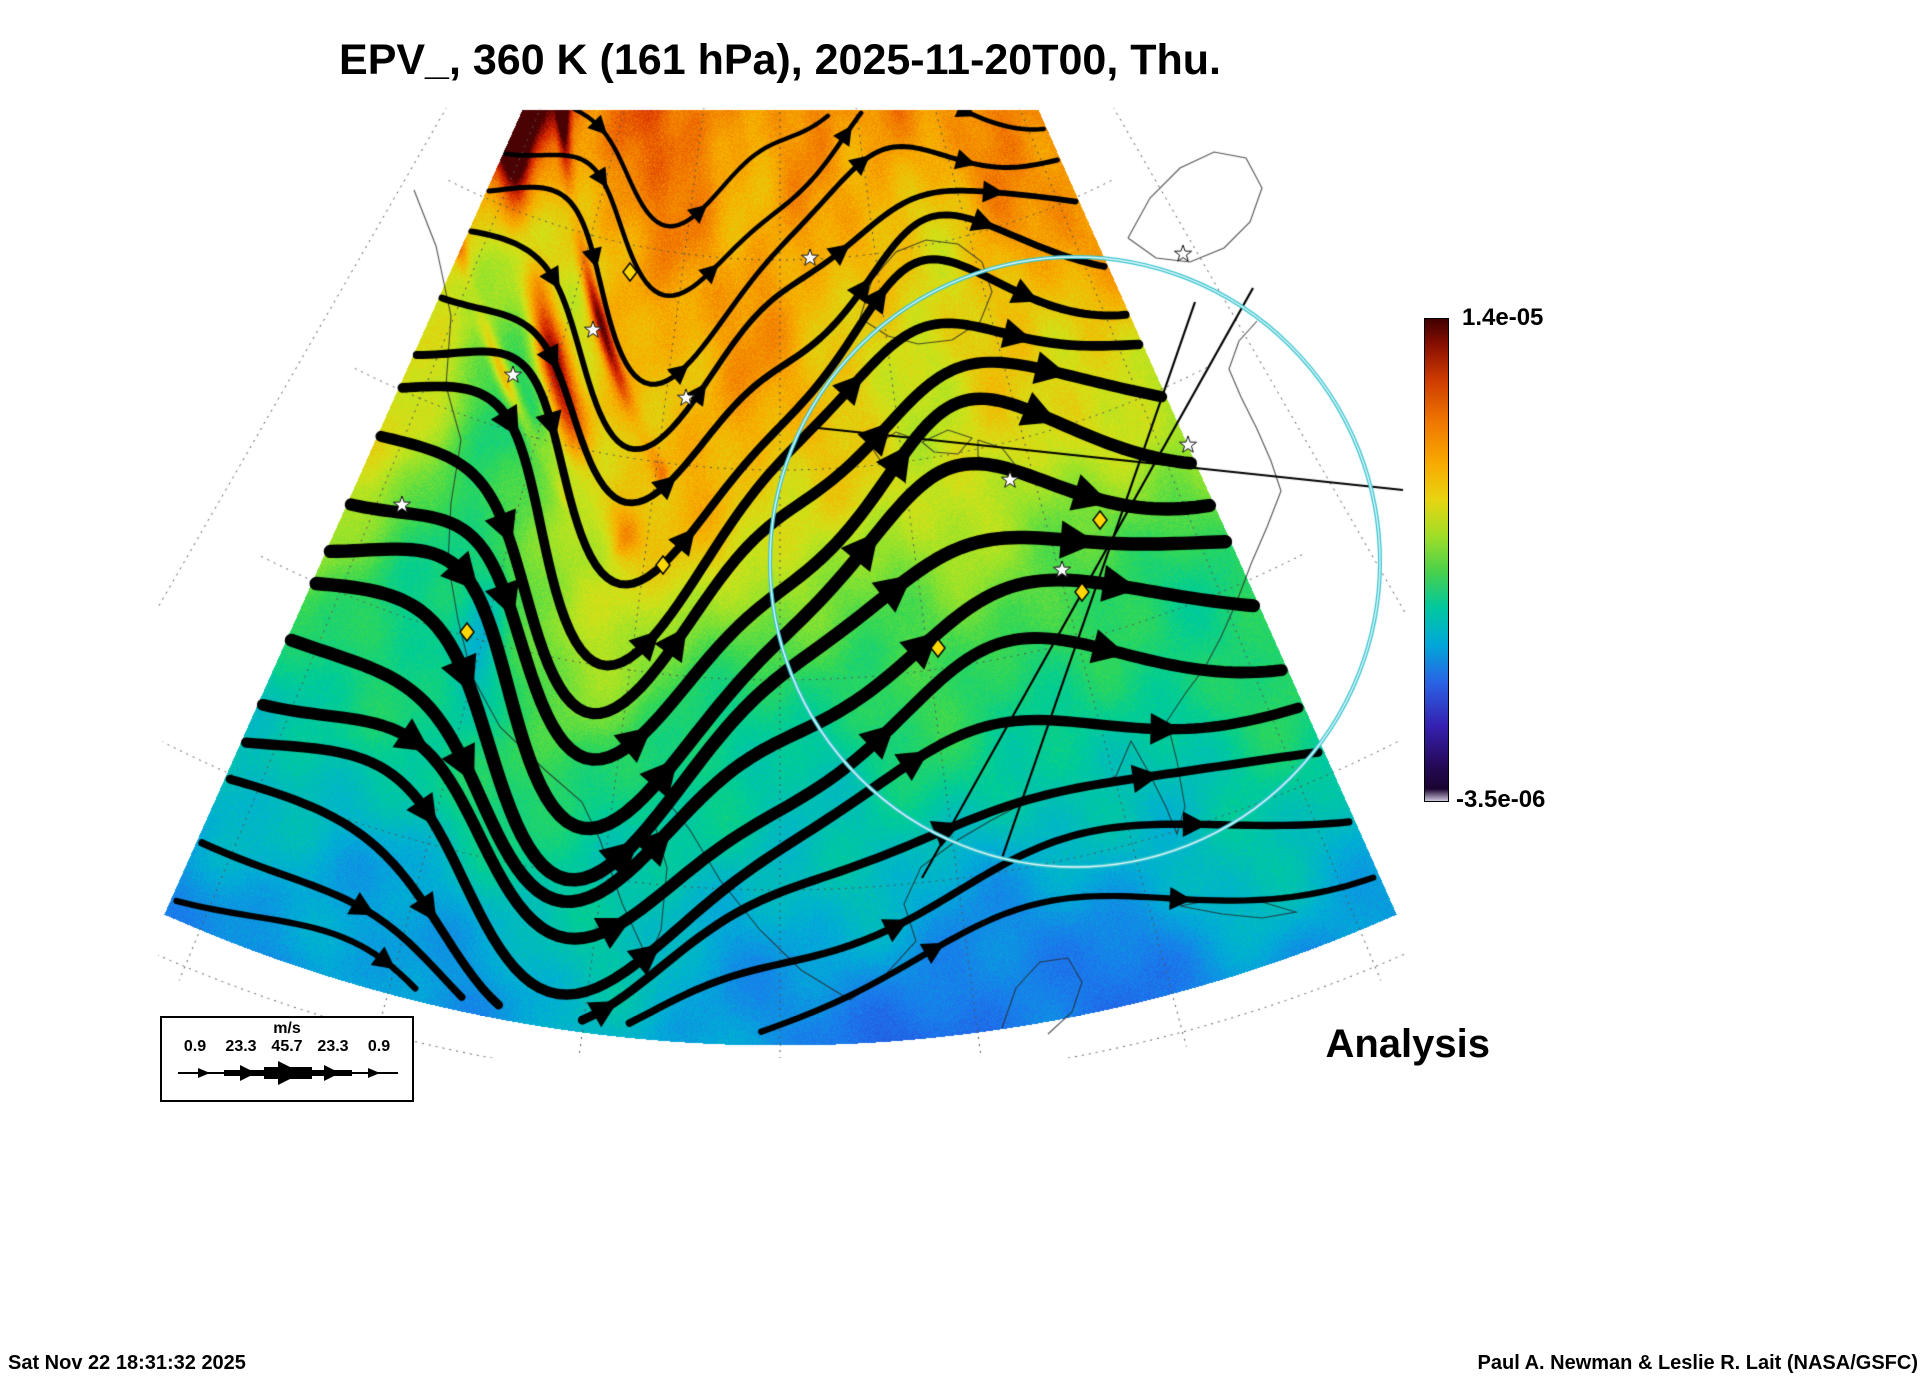 This screenshot has width=1926, height=1394. I want to click on generated-timestamp: Sat Nov 22 18:31:32 2025, so click(127, 1363).